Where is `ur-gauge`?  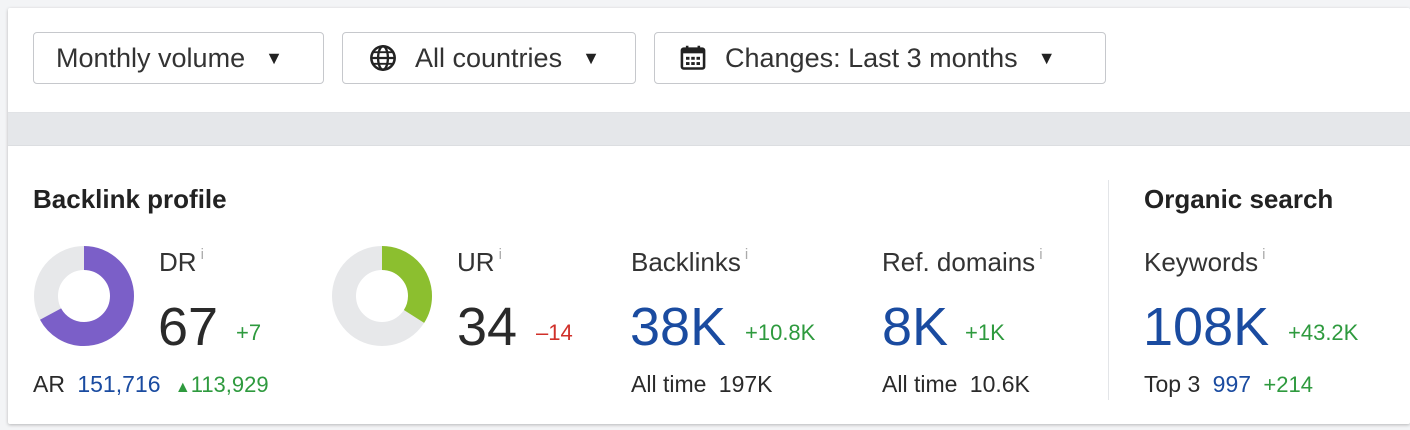
ur-gauge is located at coordinates (382, 296).